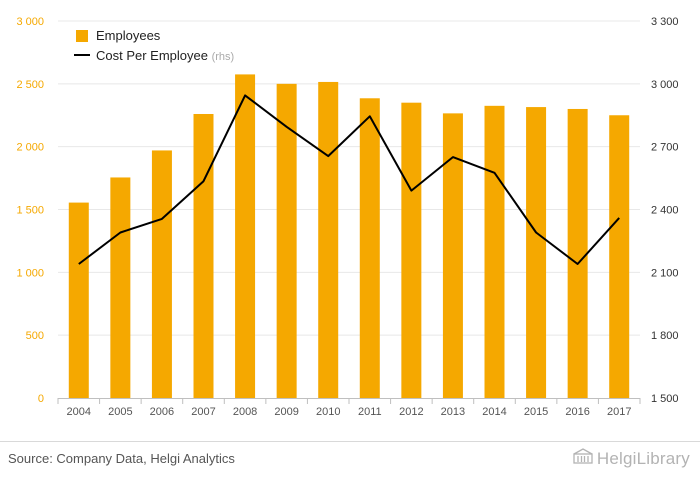 The width and height of the screenshot is (700, 483). I want to click on x-axis-tick-label: 2008, so click(245, 412).